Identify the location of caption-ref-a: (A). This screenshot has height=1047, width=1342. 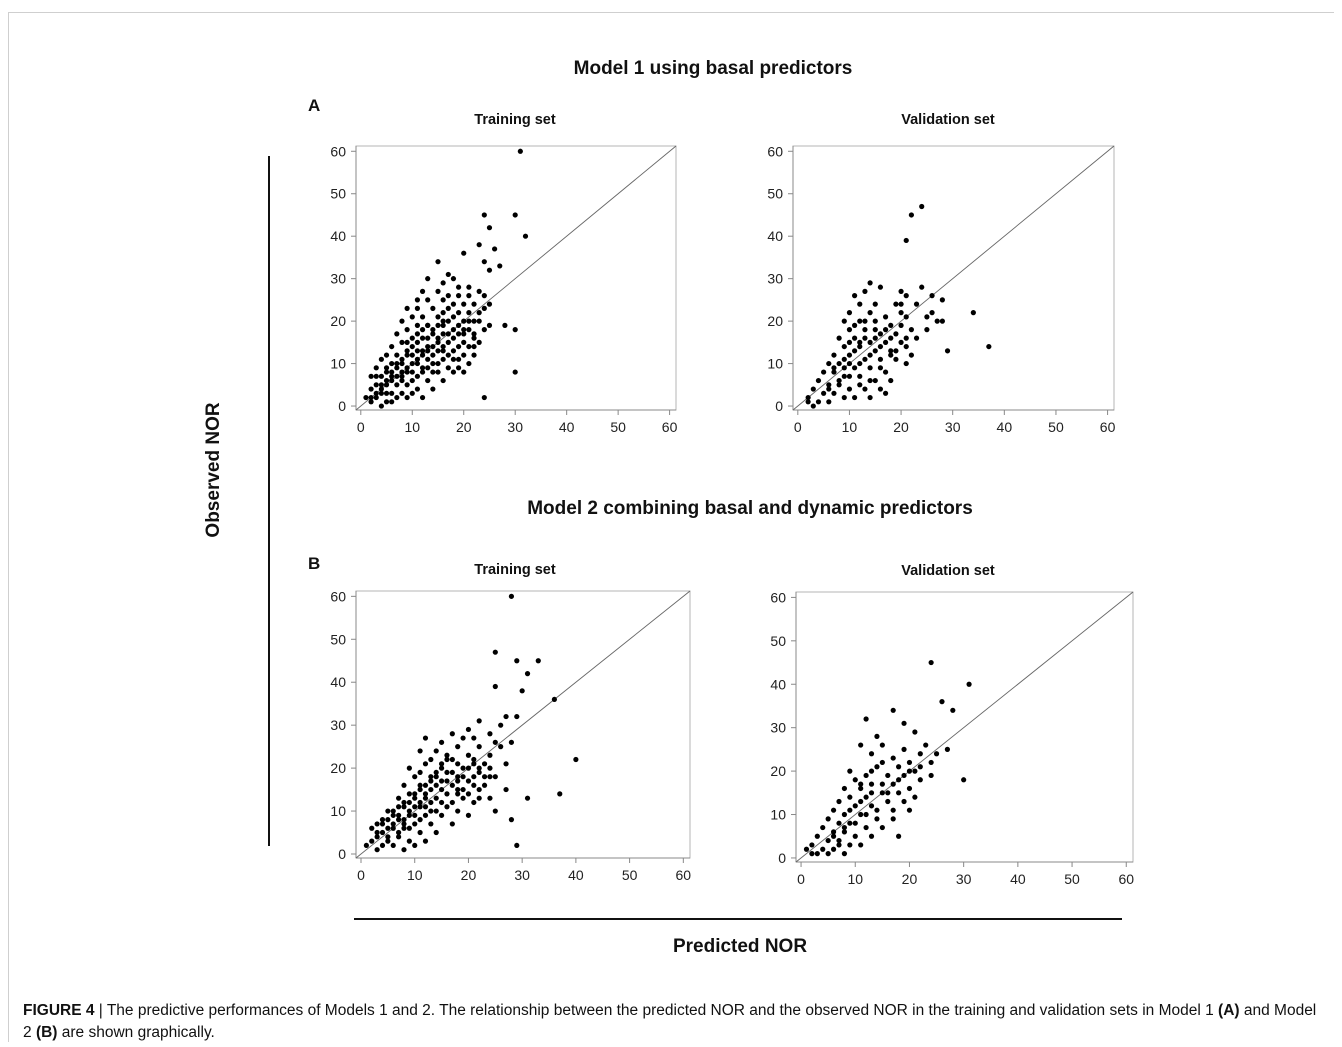
(1229, 1010).